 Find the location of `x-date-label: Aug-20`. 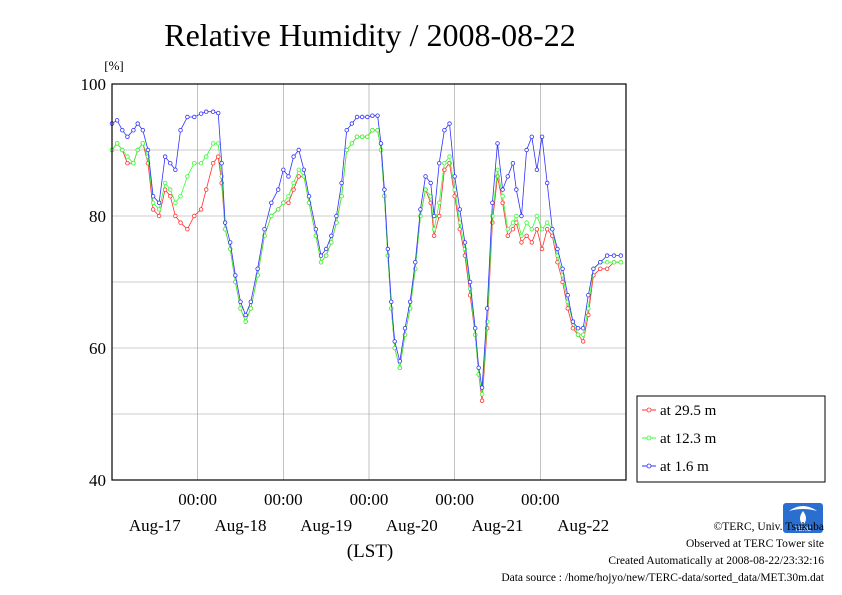

x-date-label: Aug-20 is located at coordinates (412, 525).